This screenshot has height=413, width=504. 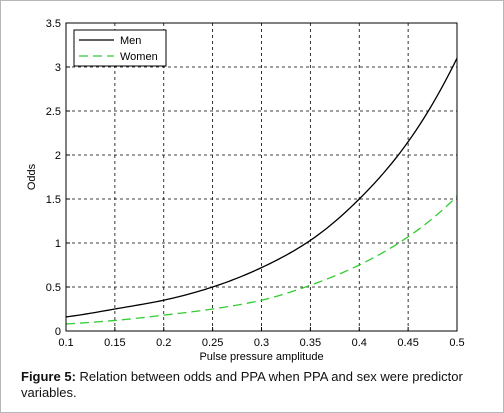 I want to click on y-tick-label: 0, so click(x=58, y=332).